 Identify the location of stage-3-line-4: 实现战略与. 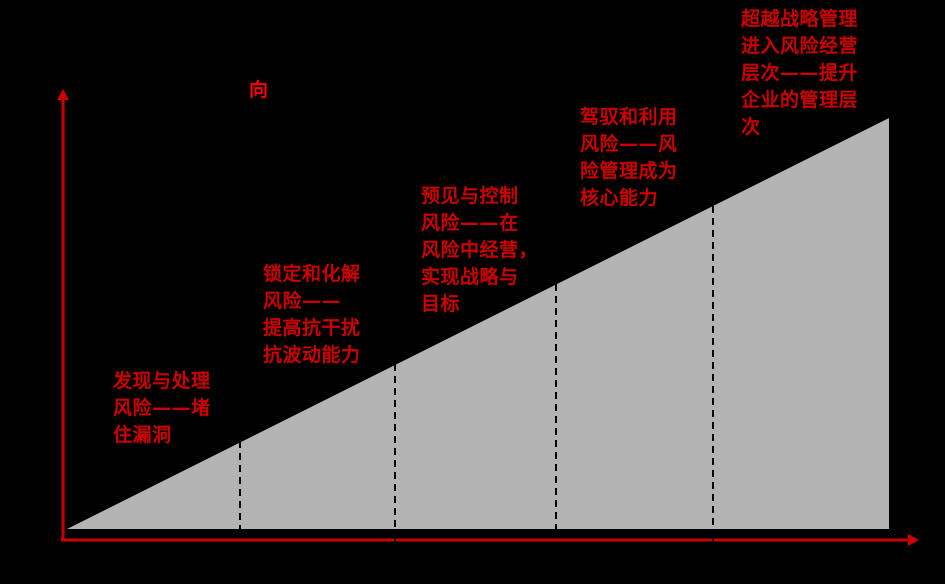
(470, 277).